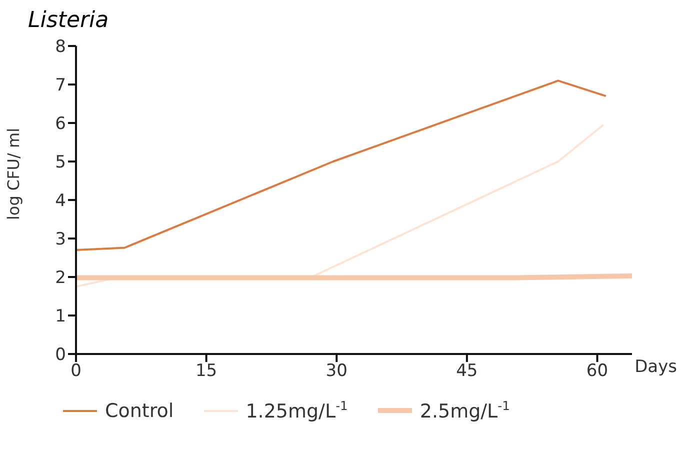 The height and width of the screenshot is (450, 685). I want to click on y-tick-label: 5, so click(60, 162).